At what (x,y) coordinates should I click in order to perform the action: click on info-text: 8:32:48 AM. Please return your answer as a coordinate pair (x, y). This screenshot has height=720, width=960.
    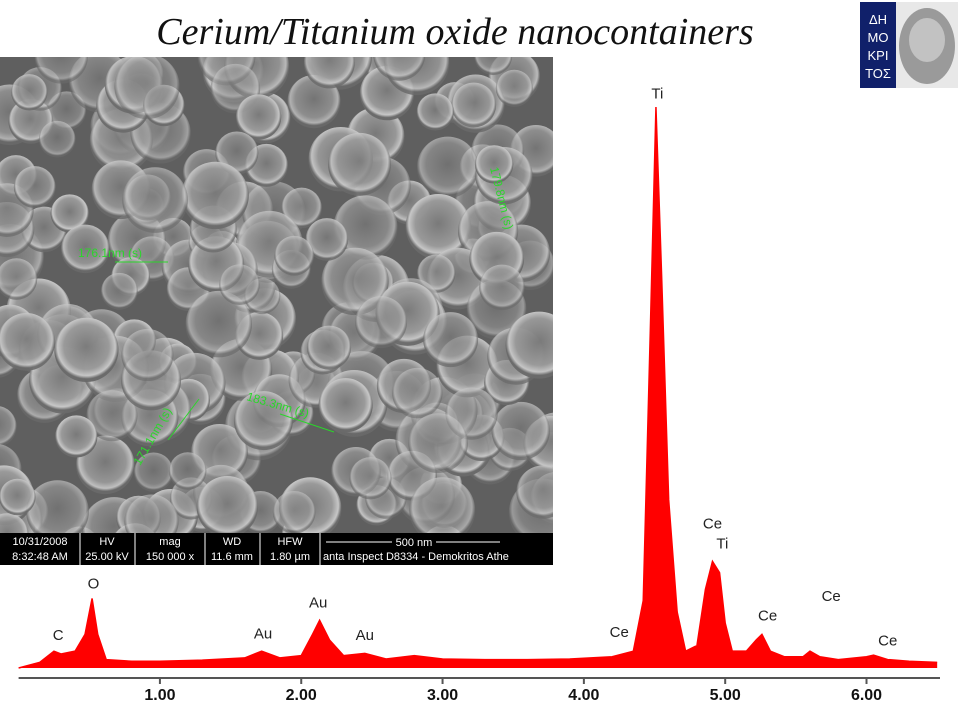
    Looking at the image, I should click on (40, 557).